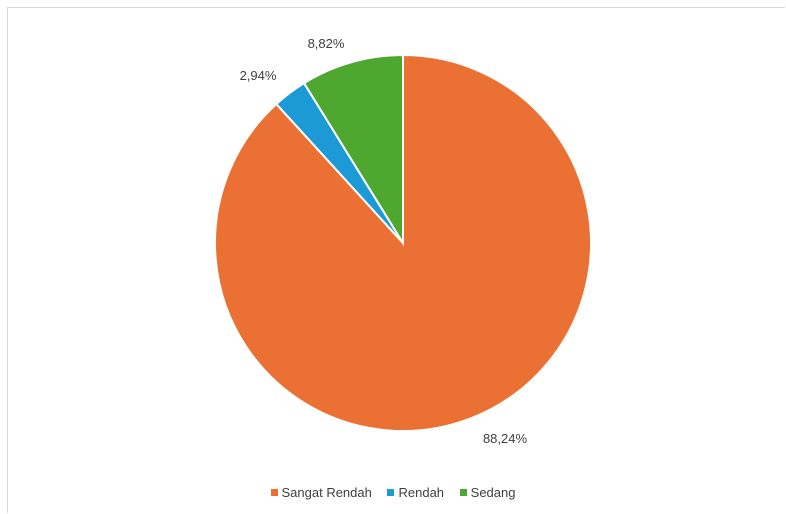  What do you see at coordinates (326, 43) in the screenshot?
I see `data-label-sedang: 8,82%` at bounding box center [326, 43].